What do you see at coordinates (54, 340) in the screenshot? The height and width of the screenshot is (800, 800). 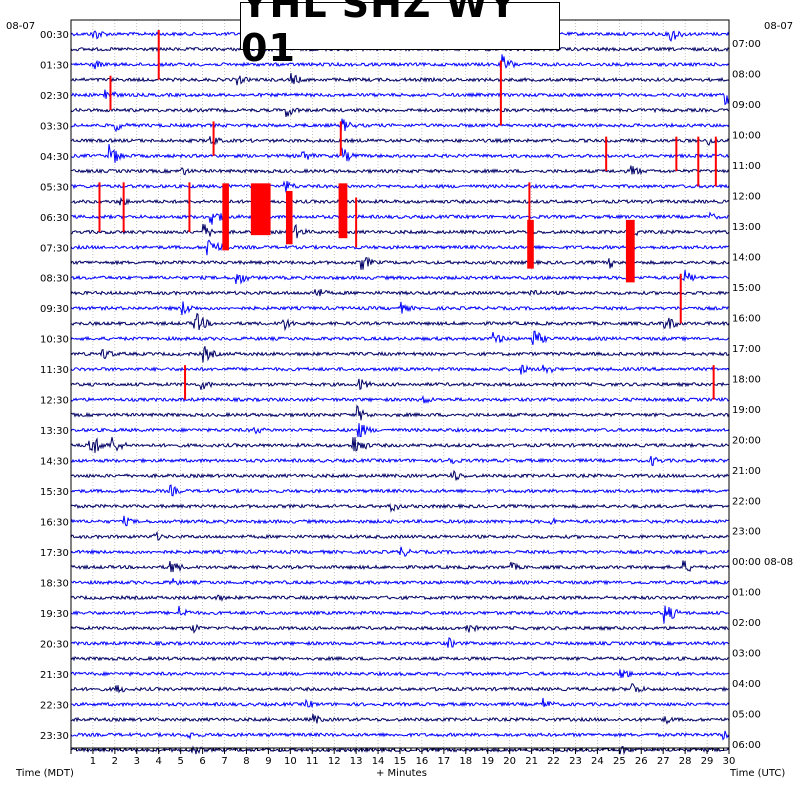 I see `left-time-label: 10:30` at bounding box center [54, 340].